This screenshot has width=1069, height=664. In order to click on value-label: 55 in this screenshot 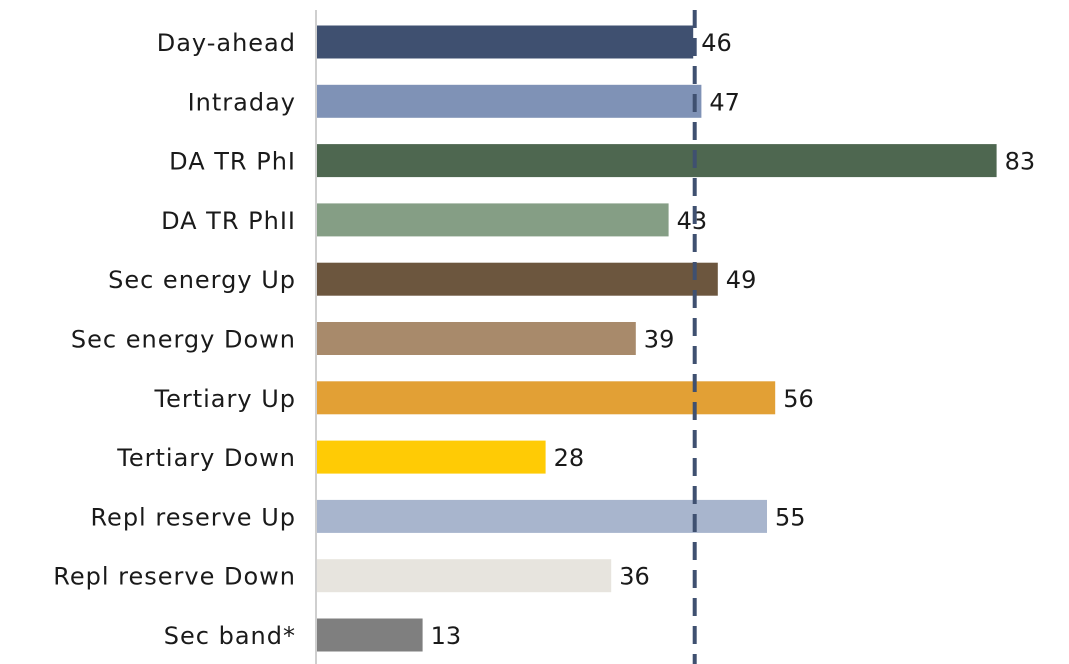, I will do `click(790, 517)`.